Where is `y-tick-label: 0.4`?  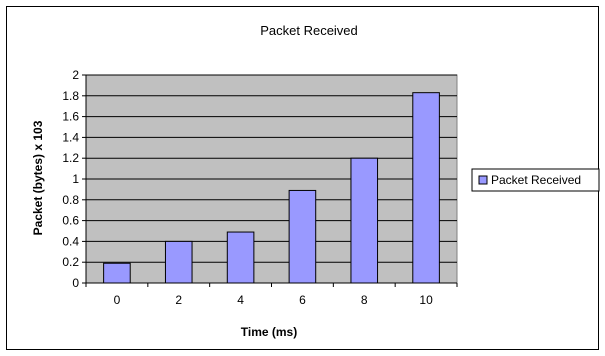 y-tick-label: 0.4 is located at coordinates (70, 241).